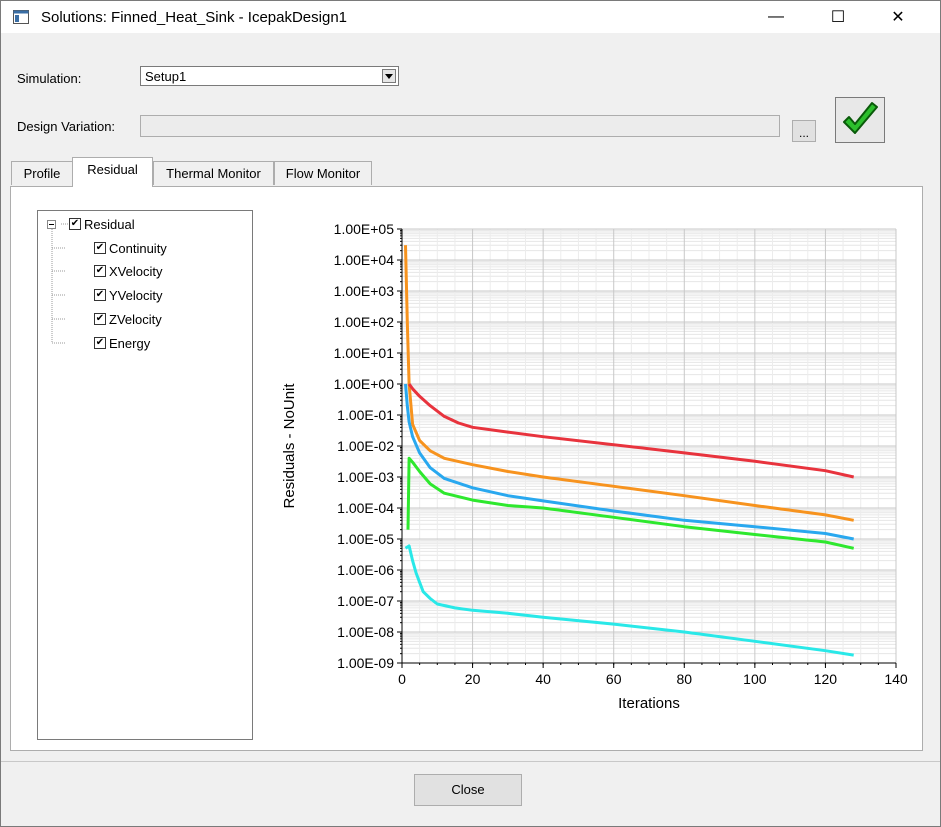 This screenshot has width=941, height=827. I want to click on y-tick-label: 1.00E-03, so click(365, 477).